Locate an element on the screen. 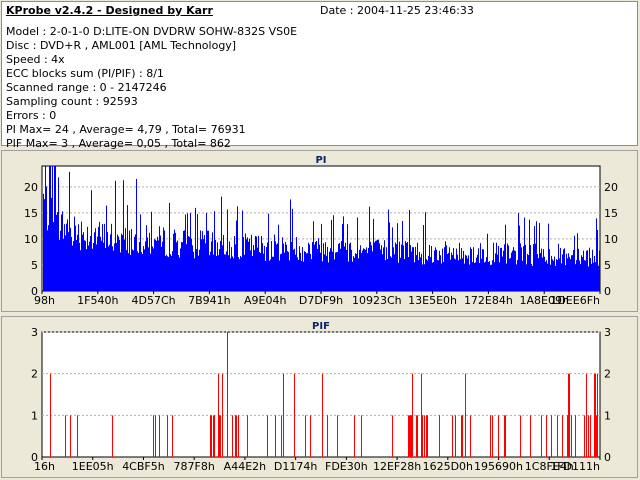  sampling-line: Sampling count : 92593 is located at coordinates (72, 101).